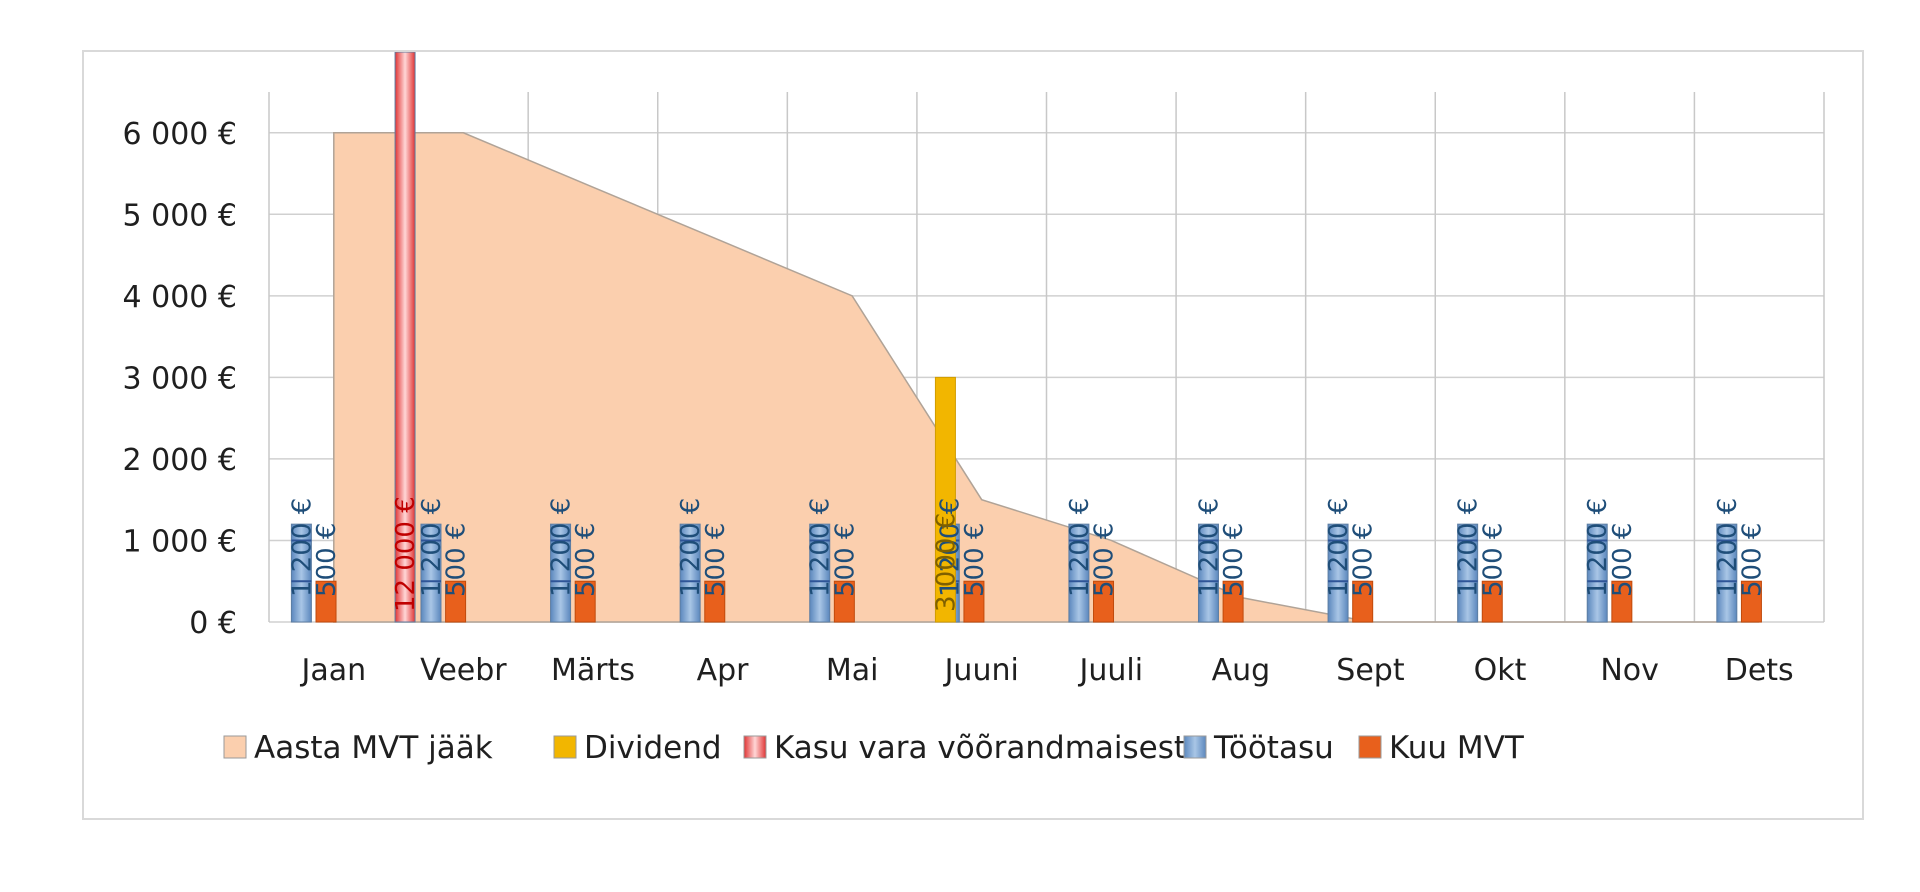 The height and width of the screenshot is (892, 1920). What do you see at coordinates (1759, 670) in the screenshot?
I see `x-tick-label: Dets` at bounding box center [1759, 670].